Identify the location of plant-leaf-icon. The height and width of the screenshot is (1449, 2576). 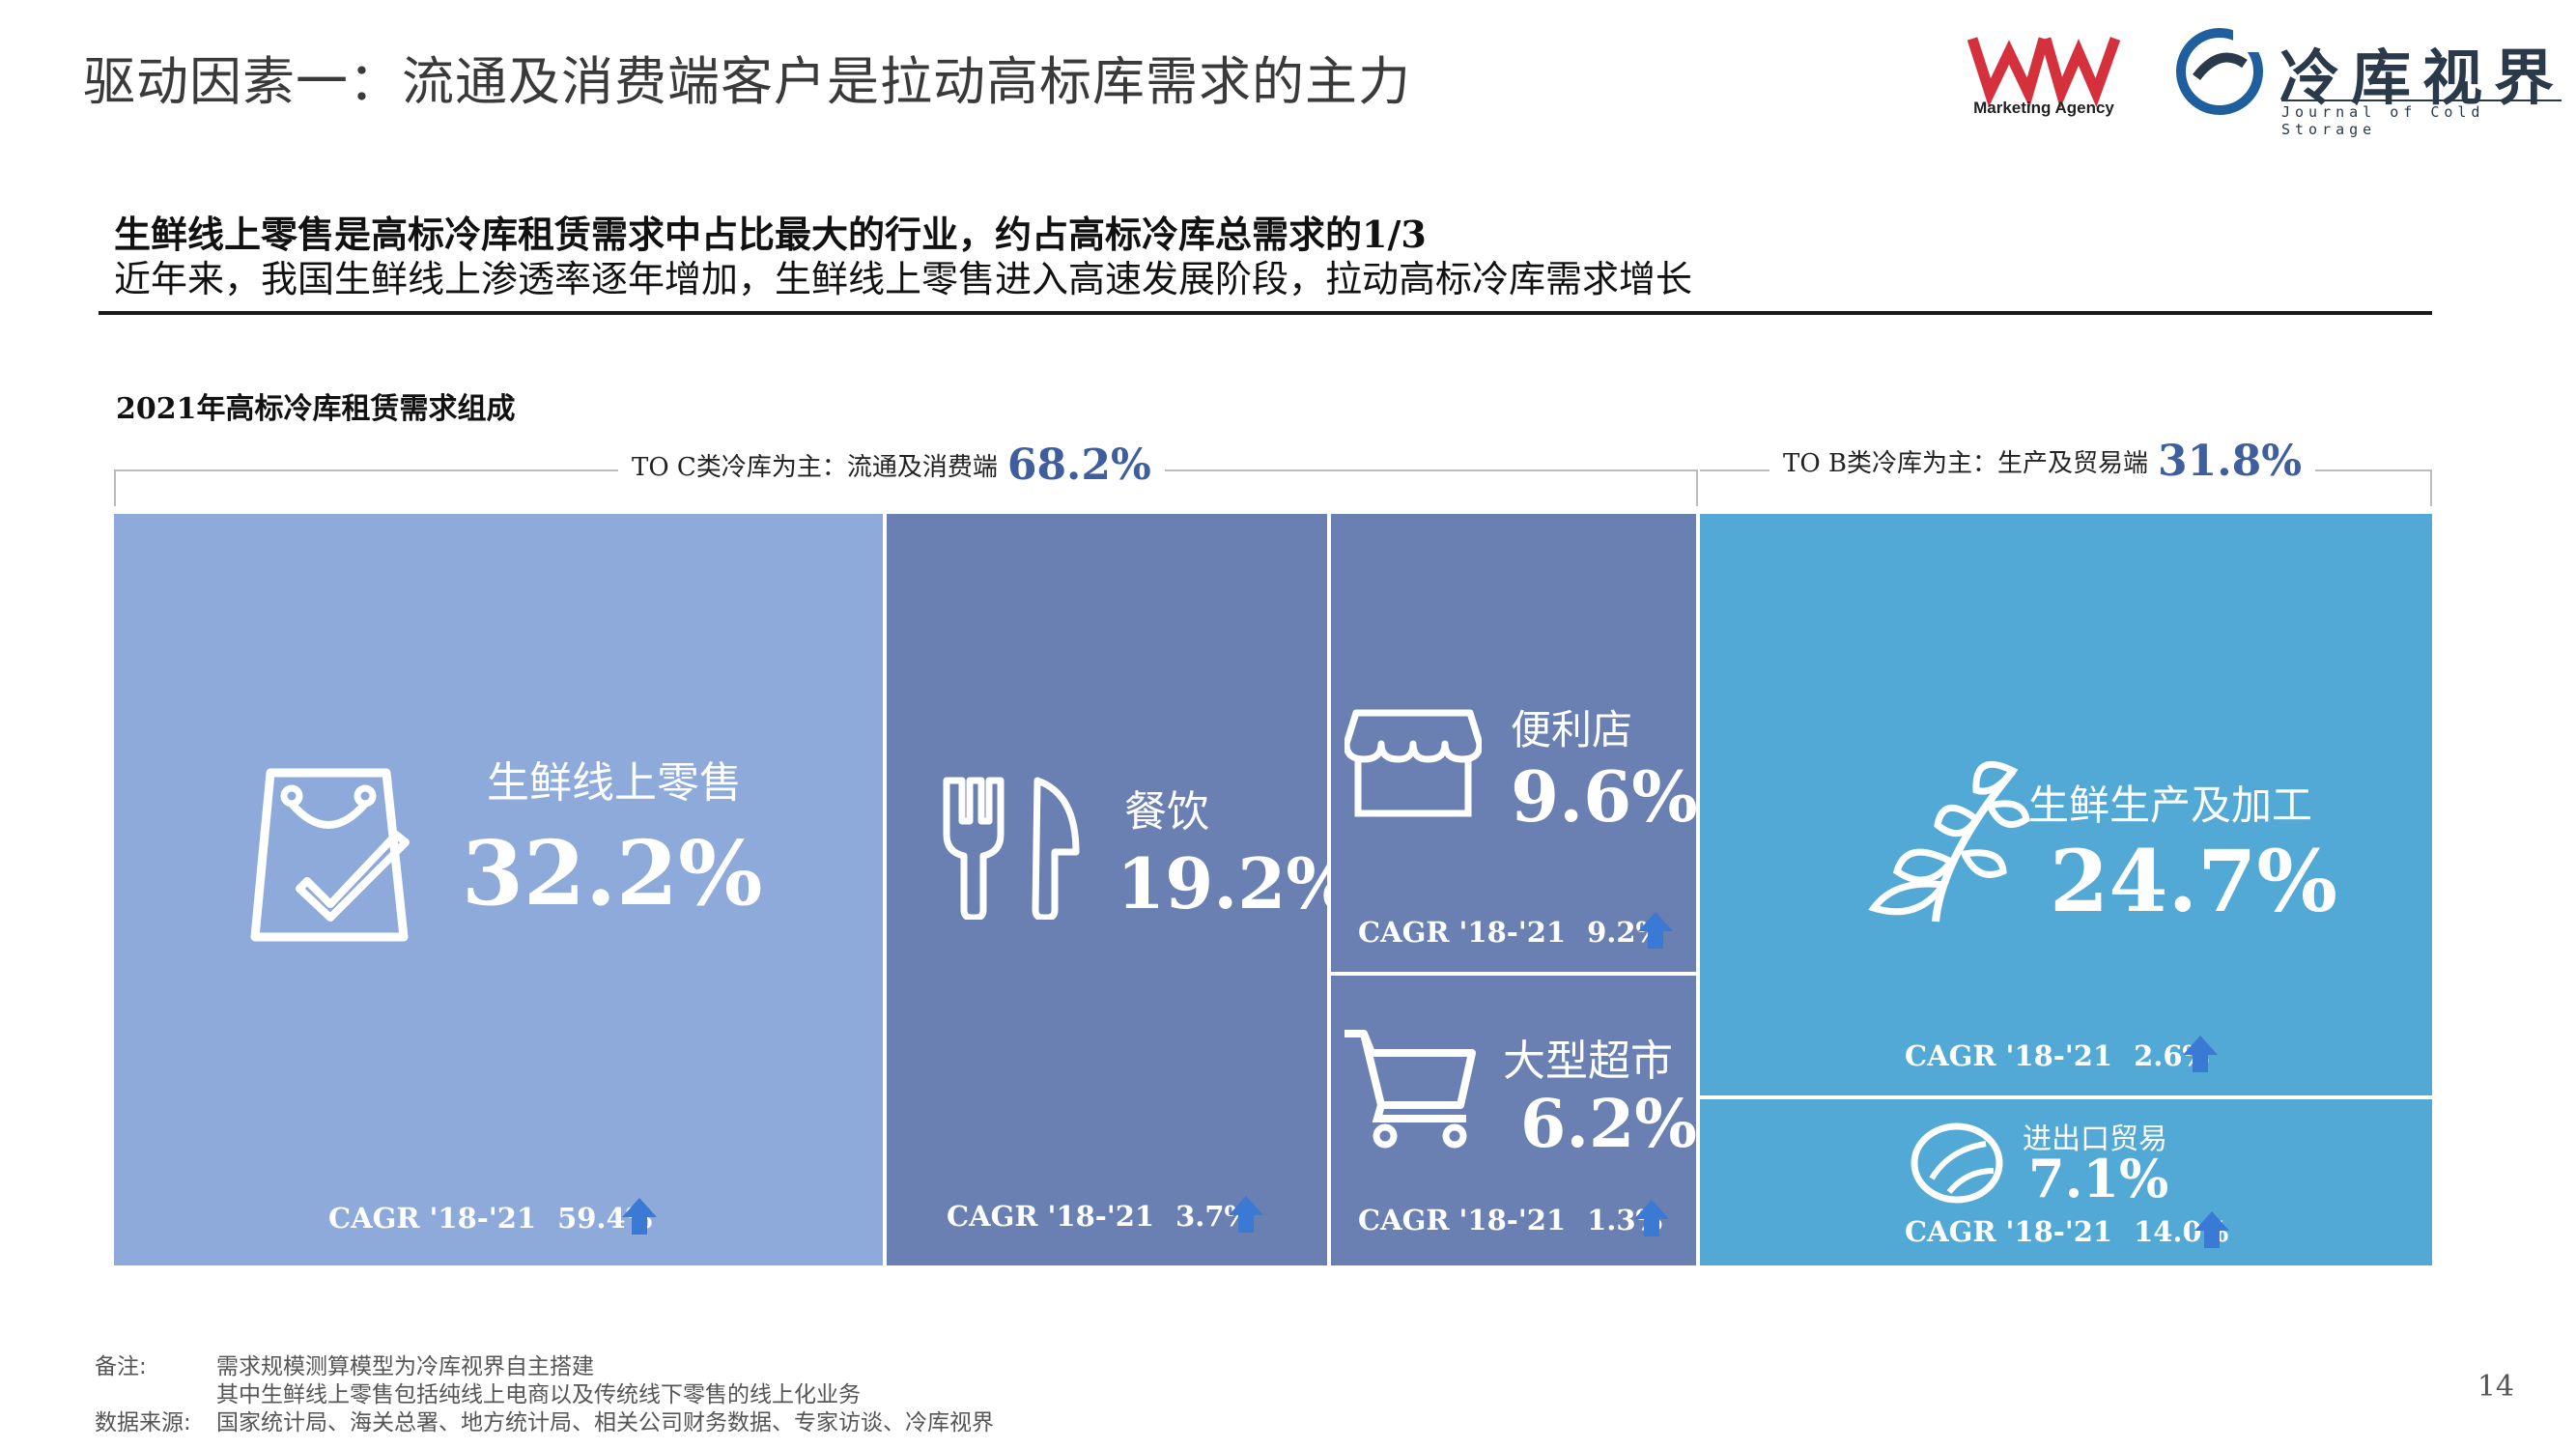
(1949, 841).